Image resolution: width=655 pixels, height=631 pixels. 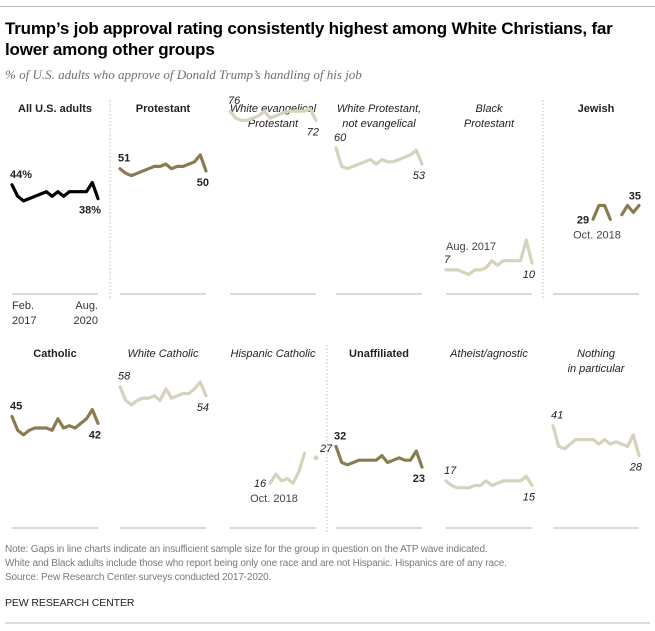 I want to click on start-value-label: 76, so click(x=234, y=101).